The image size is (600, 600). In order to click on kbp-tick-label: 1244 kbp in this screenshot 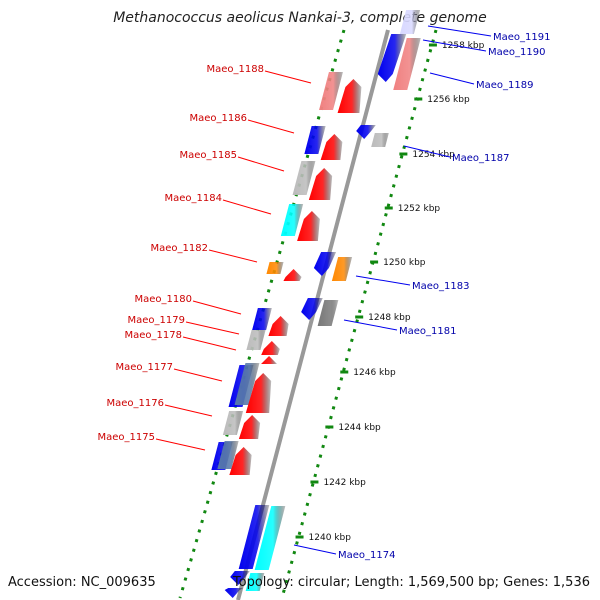, I will do `click(359, 428)`.